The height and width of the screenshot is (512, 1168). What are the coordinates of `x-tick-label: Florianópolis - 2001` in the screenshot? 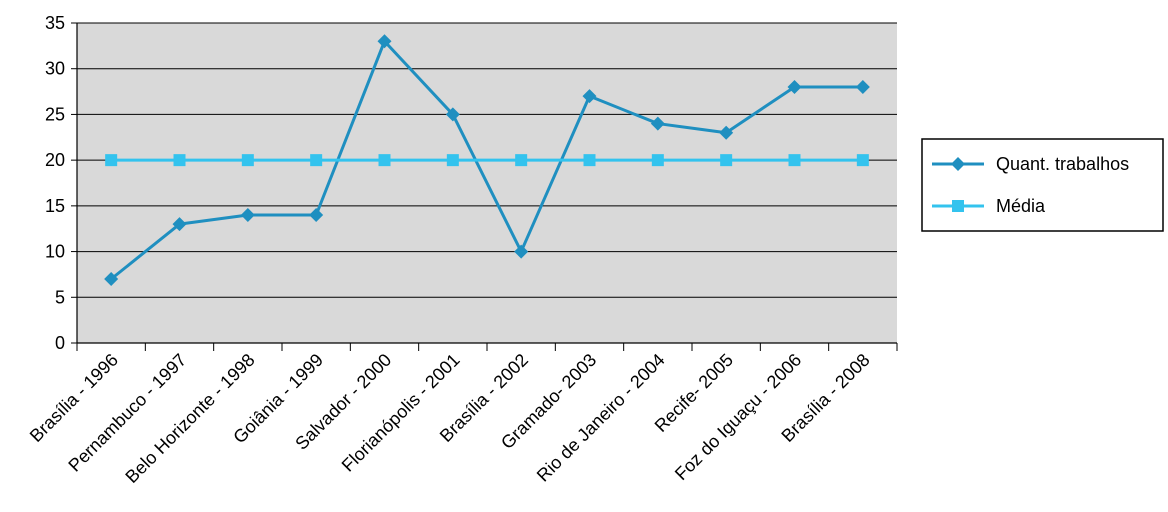 It's located at (401, 413).